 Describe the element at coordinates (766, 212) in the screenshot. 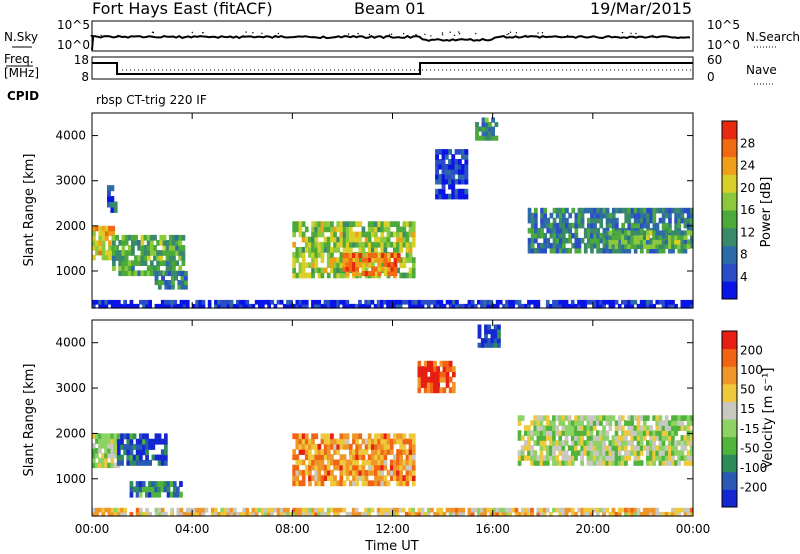

I see `power-colorbar-label: Power [dB]` at that location.